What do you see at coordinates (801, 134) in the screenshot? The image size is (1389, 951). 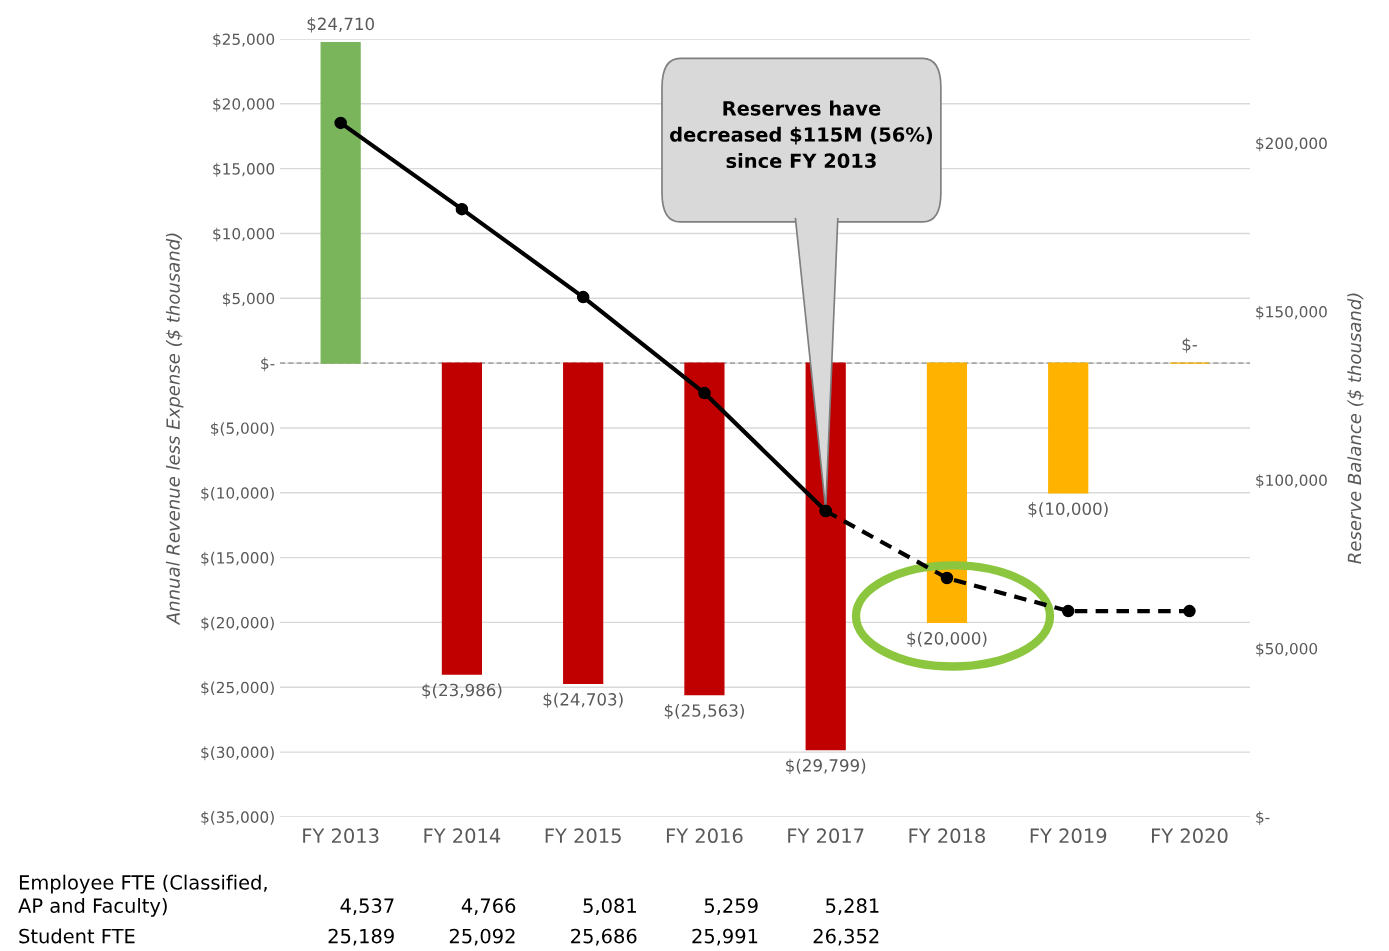 I see `annotation: Reserves have decreased $115M (56%) since FY 2013` at bounding box center [801, 134].